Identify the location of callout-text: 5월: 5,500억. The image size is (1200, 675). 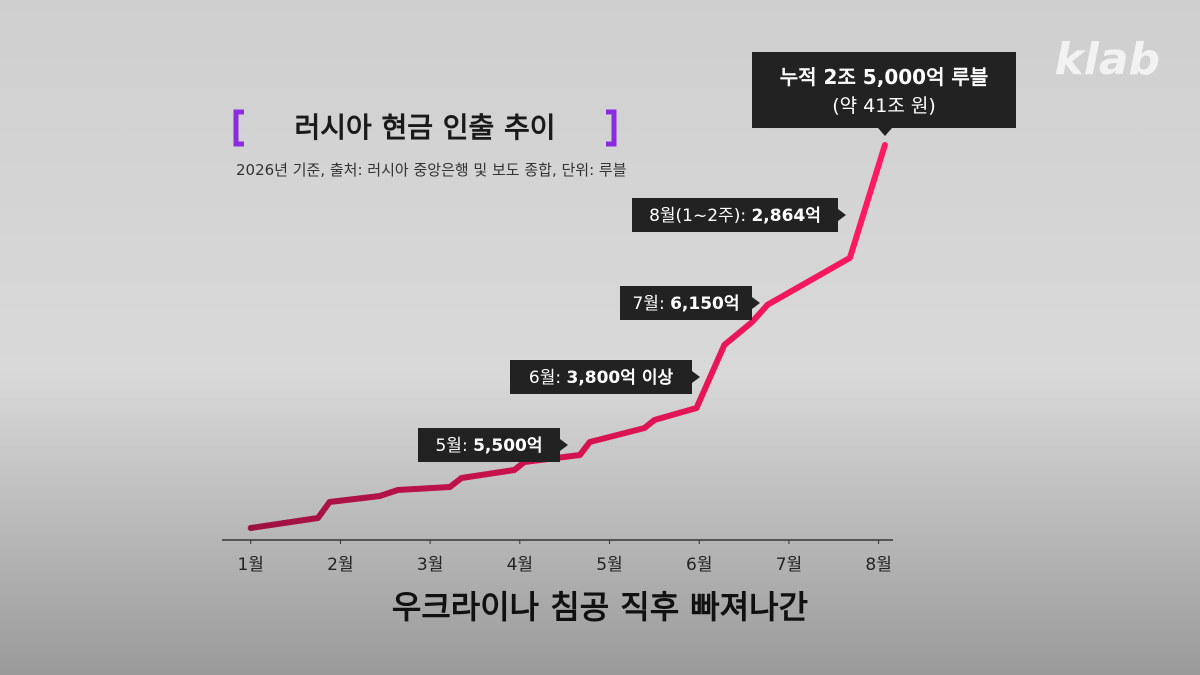
(488, 446).